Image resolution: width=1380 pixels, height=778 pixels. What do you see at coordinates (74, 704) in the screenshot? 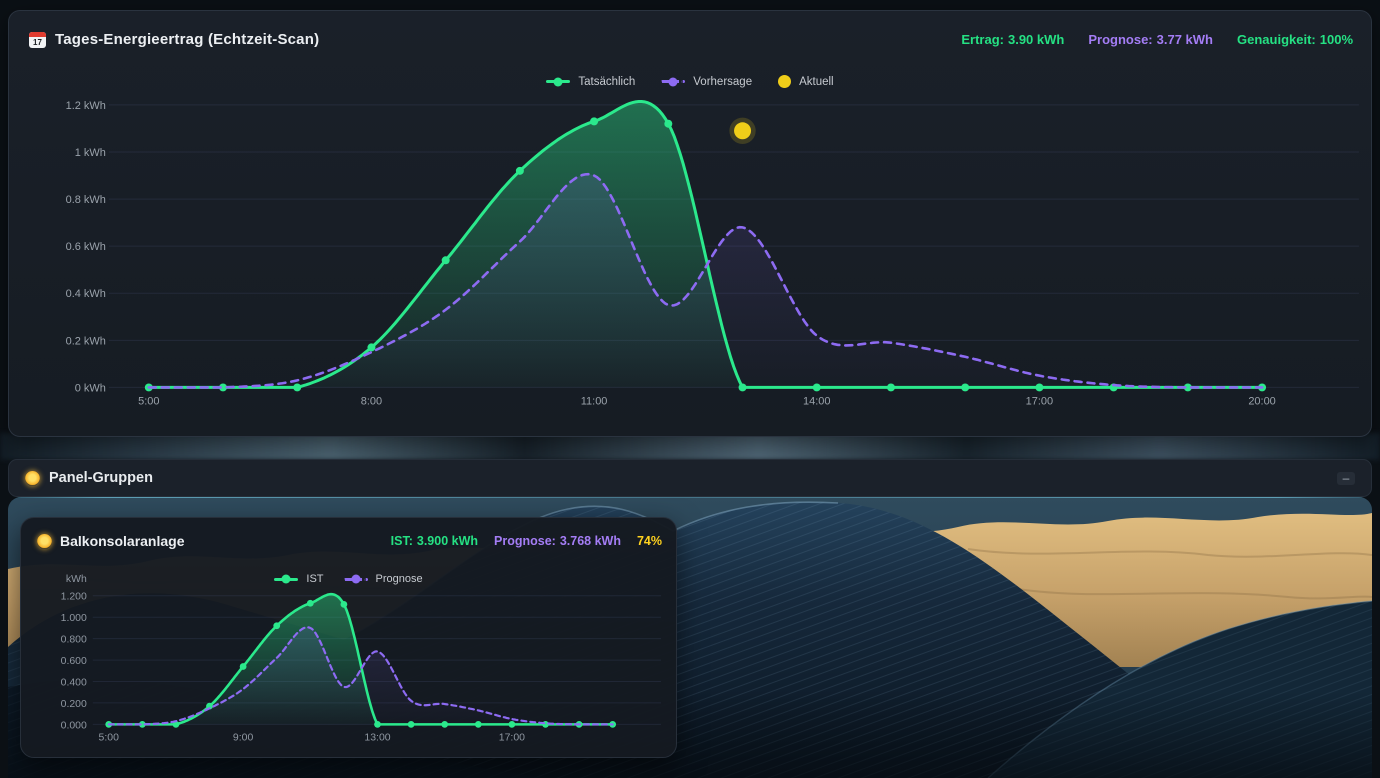
I see `y-axis-label: 0.200` at bounding box center [74, 704].